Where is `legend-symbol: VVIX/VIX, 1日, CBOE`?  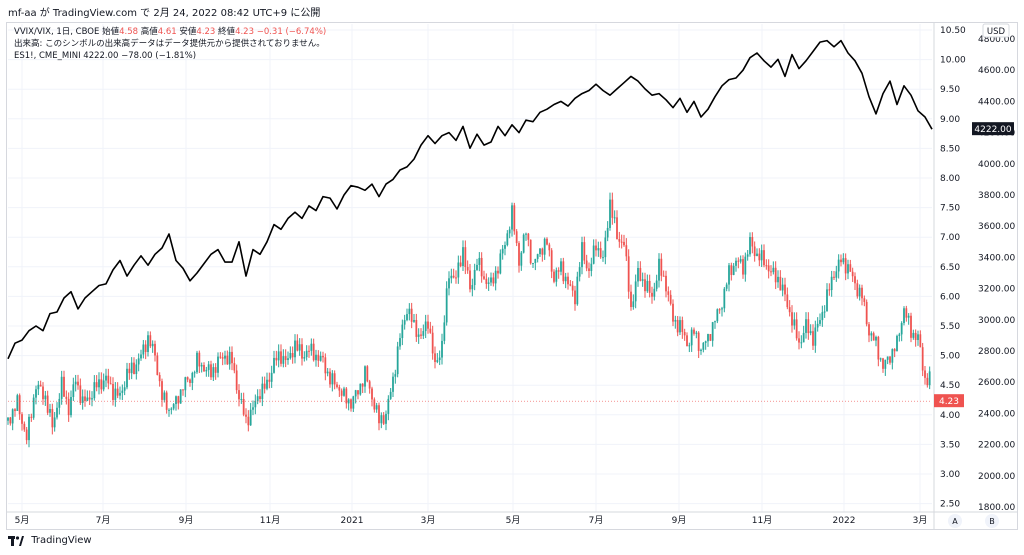
legend-symbol: VVIX/VIX, 1日, CBOE is located at coordinates (57, 32).